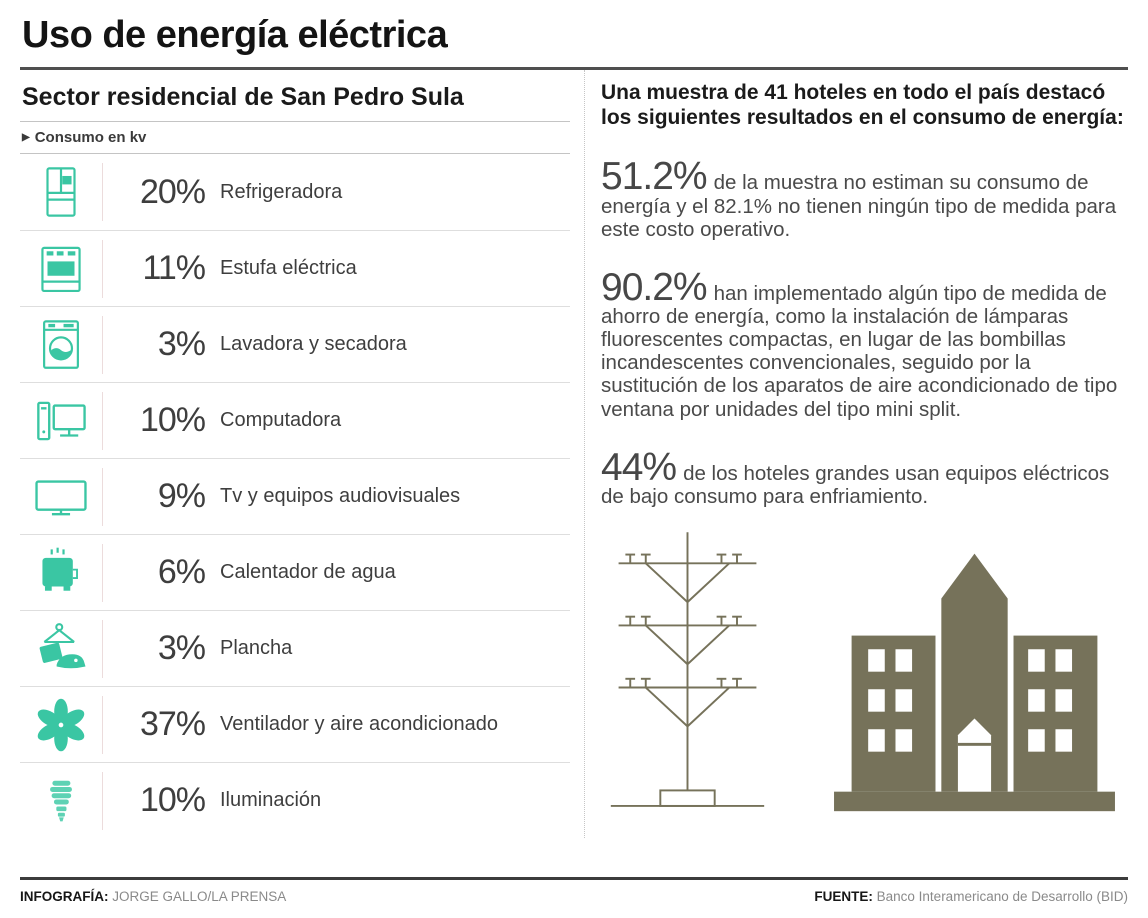 Image resolution: width=1148 pixels, height=918 pixels. Describe the element at coordinates (61, 573) in the screenshot. I see `water-heater-icon` at that location.